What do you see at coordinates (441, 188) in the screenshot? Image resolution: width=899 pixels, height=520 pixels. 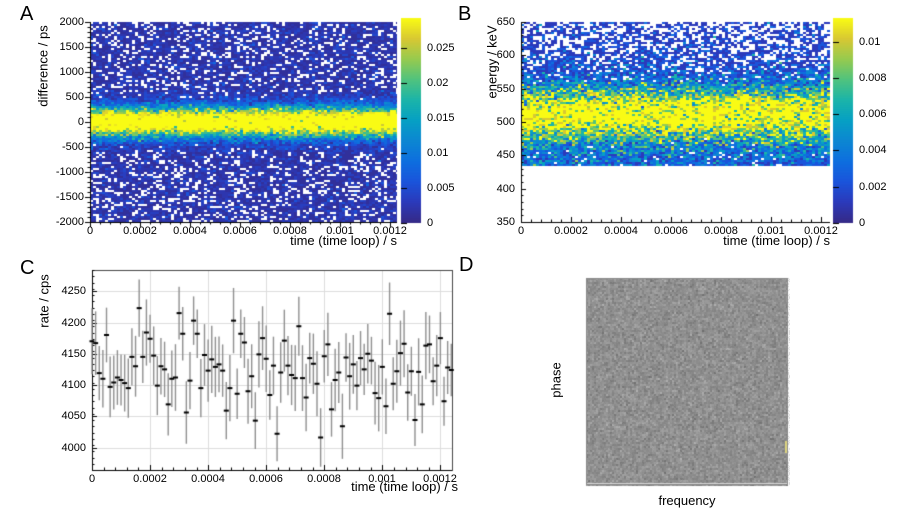 I see `panel-a-colorbar-tick-label: 0.005` at bounding box center [441, 188].